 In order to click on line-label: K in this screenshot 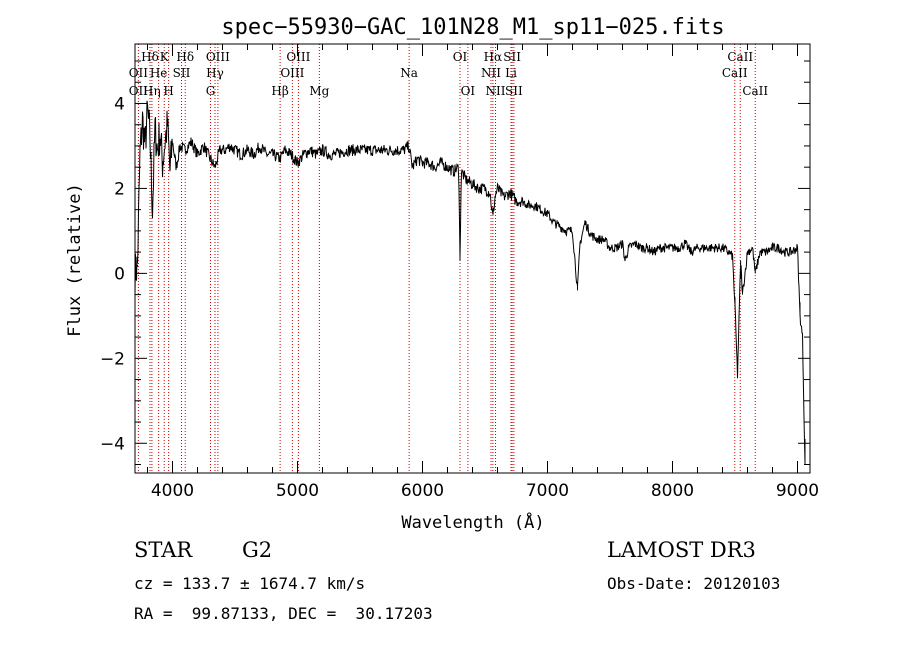, I will do `click(165, 57)`.